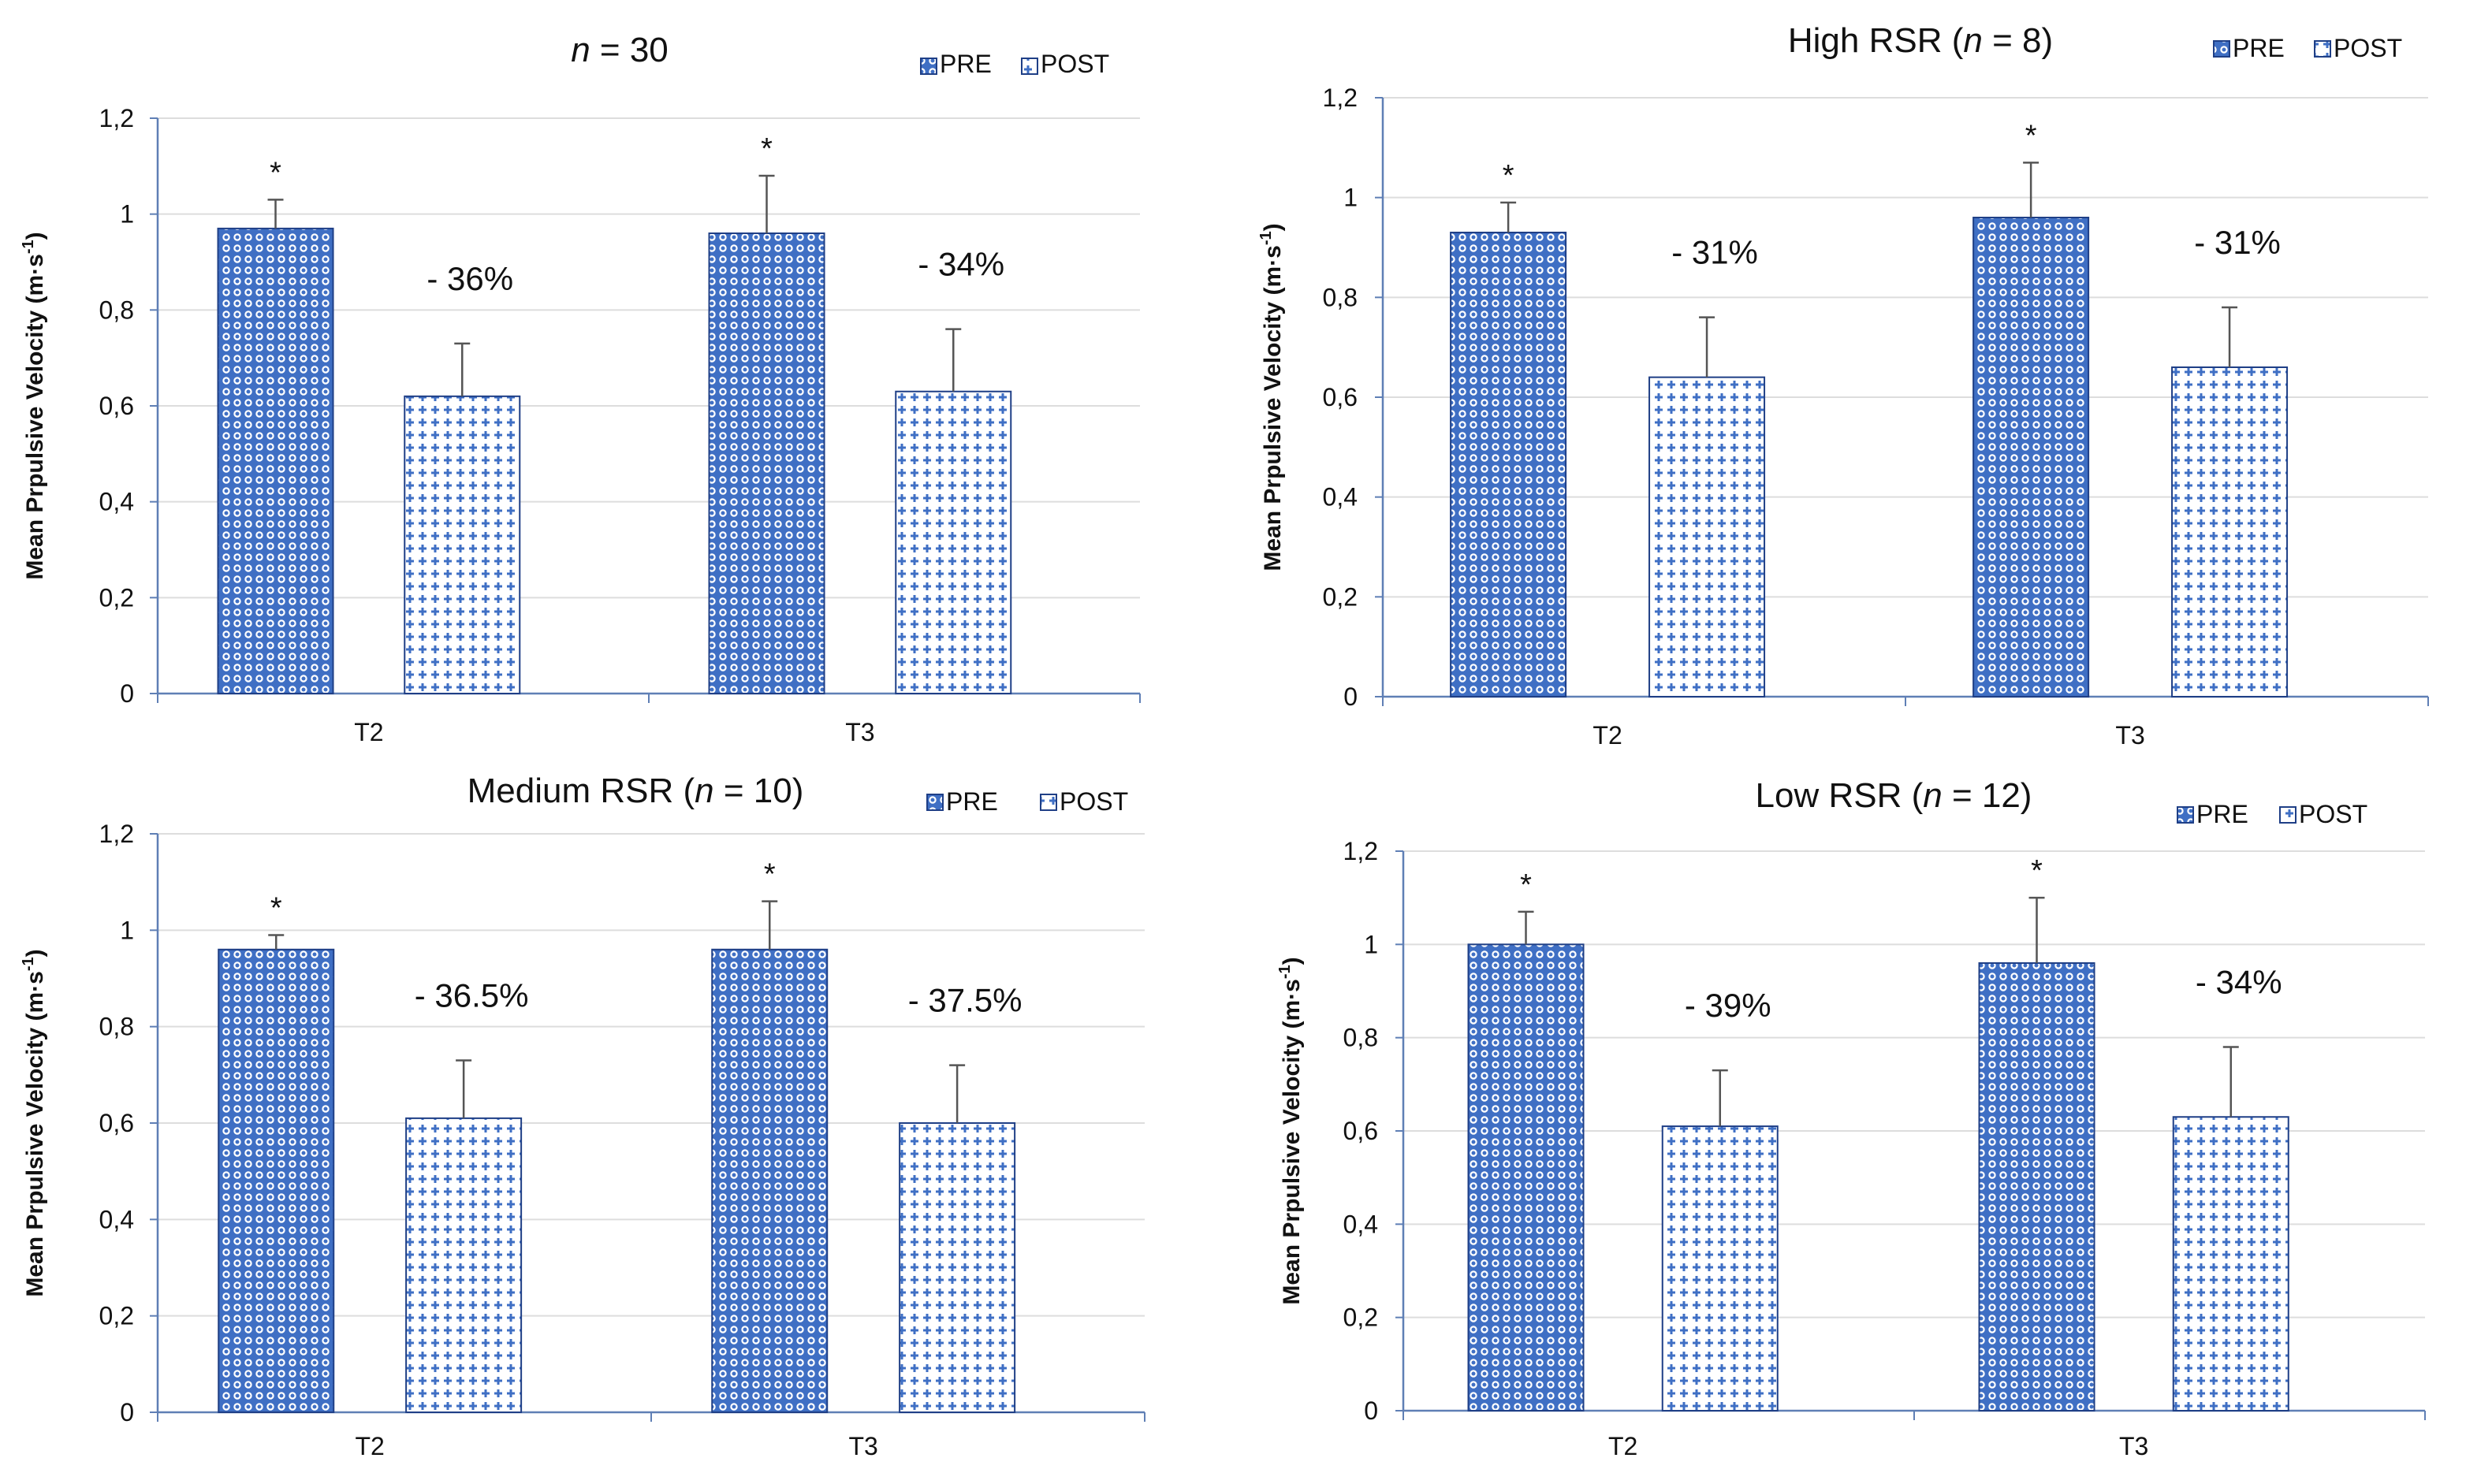  I want to click on change-annotation: - 36.5%, so click(472, 995).